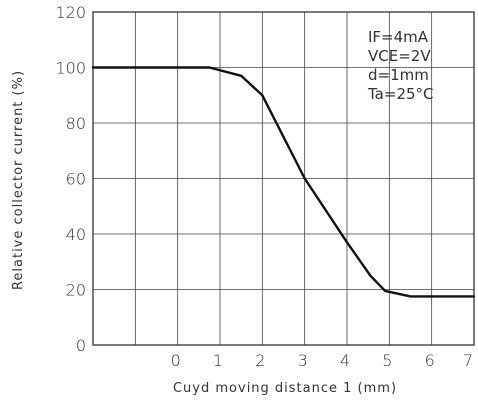  What do you see at coordinates (176, 360) in the screenshot?
I see `x-tick-label: 0` at bounding box center [176, 360].